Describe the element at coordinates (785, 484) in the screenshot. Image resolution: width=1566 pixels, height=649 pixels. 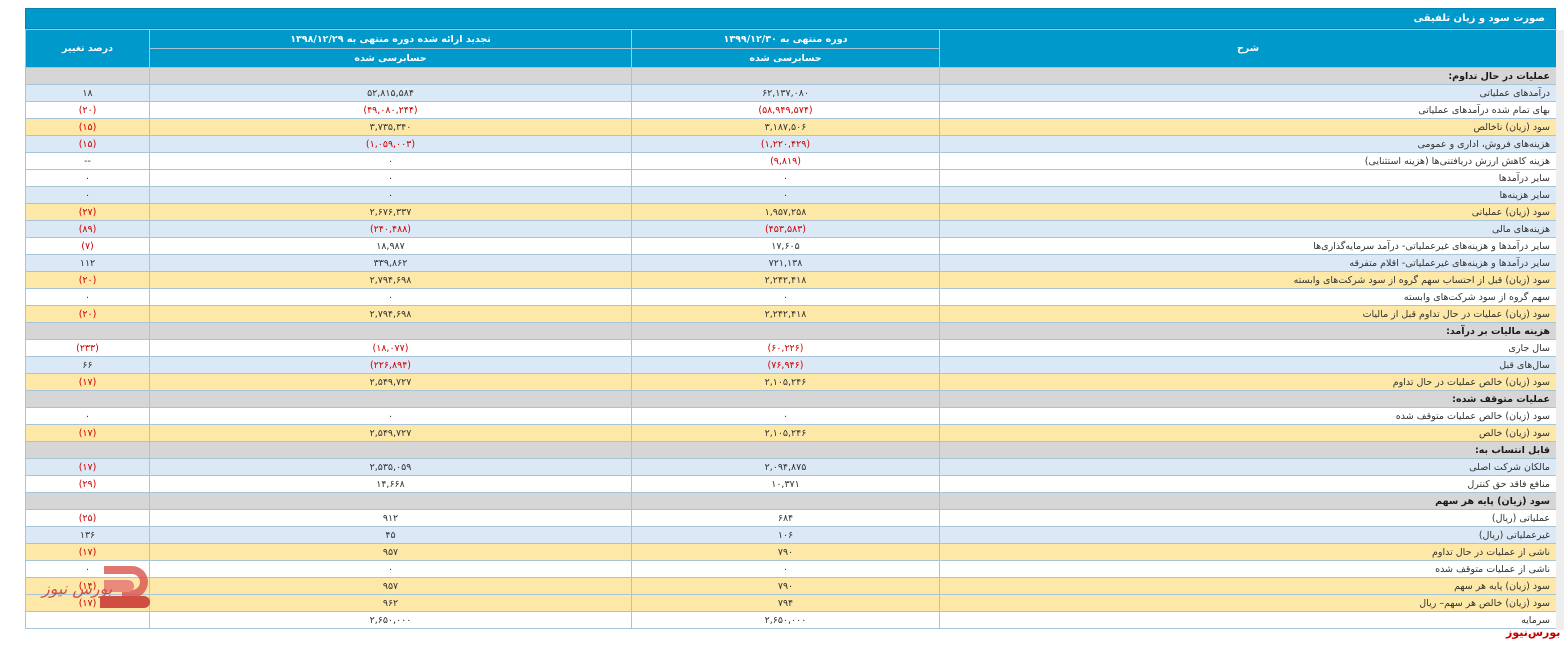
I see `value-current: ۱۰,۳۷۱` at that location.